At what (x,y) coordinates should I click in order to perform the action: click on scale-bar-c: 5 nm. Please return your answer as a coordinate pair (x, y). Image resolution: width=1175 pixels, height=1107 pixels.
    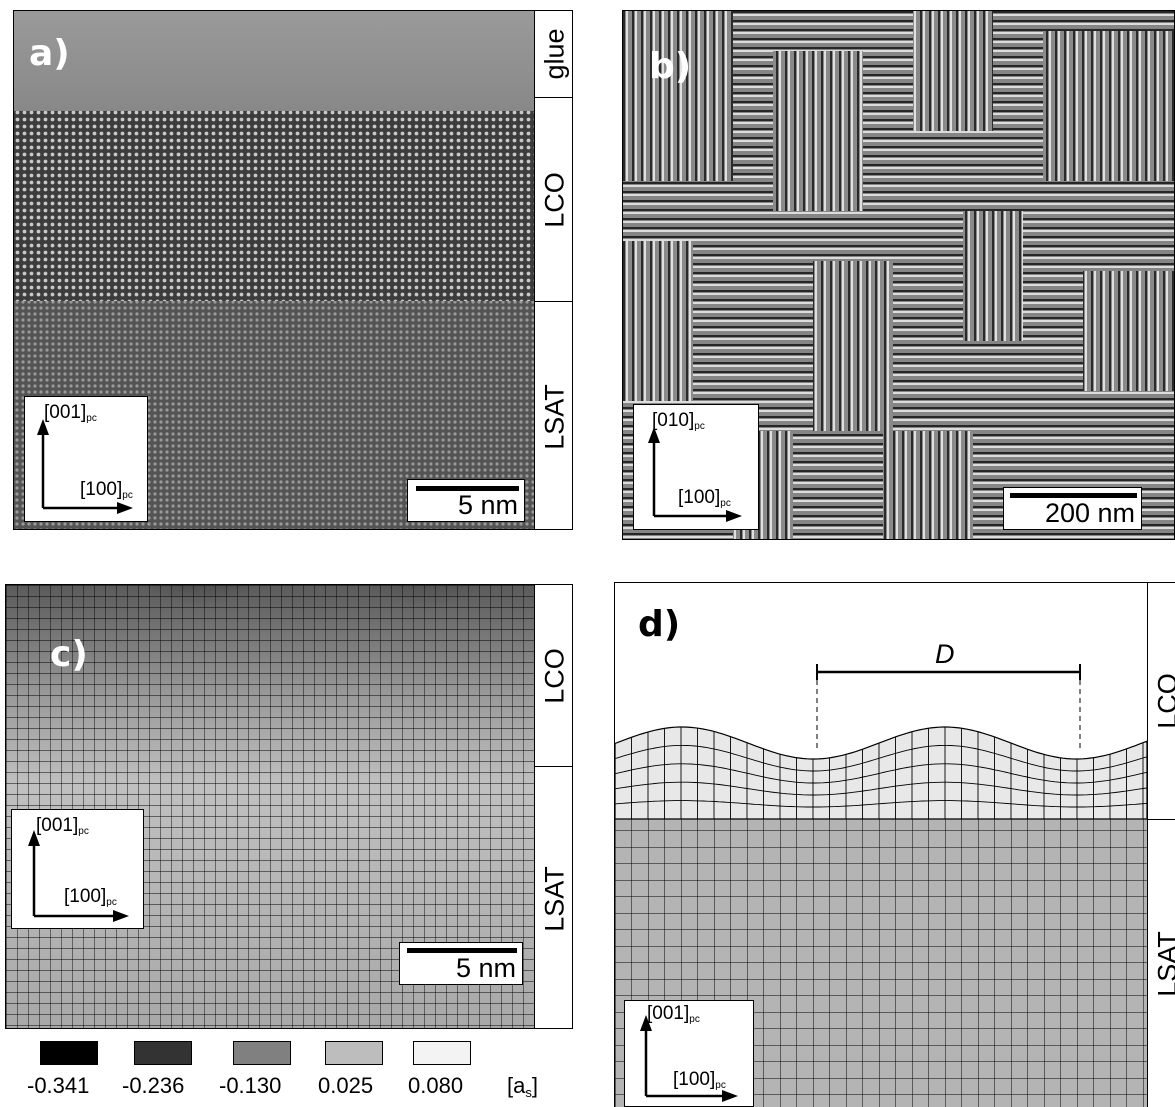
    Looking at the image, I should click on (461, 963).